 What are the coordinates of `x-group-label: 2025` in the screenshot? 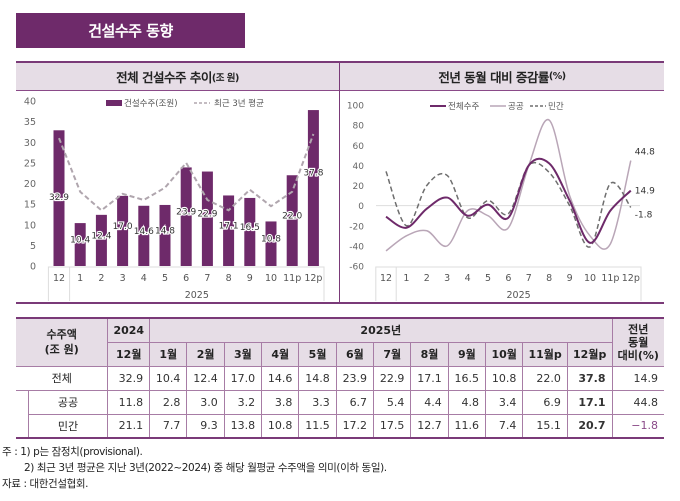 It's located at (519, 295).